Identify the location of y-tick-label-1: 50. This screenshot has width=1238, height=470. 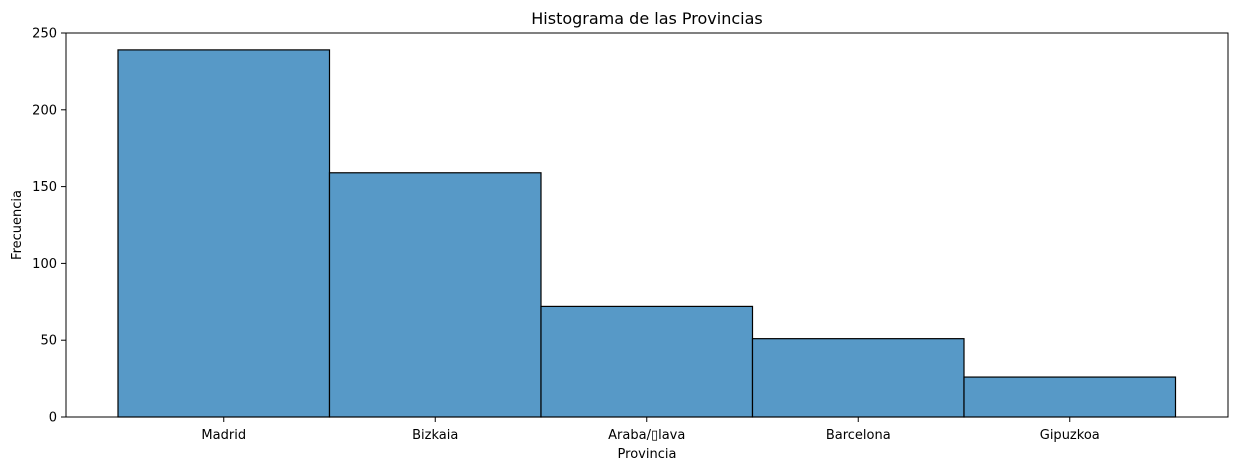
(48, 341).